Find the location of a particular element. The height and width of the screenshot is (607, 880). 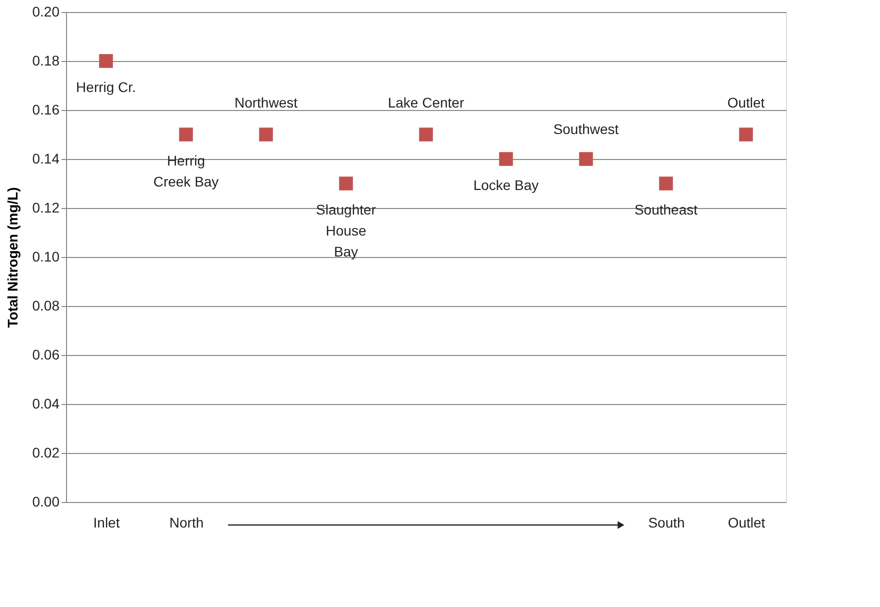

annotation: Southwest is located at coordinates (586, 129).